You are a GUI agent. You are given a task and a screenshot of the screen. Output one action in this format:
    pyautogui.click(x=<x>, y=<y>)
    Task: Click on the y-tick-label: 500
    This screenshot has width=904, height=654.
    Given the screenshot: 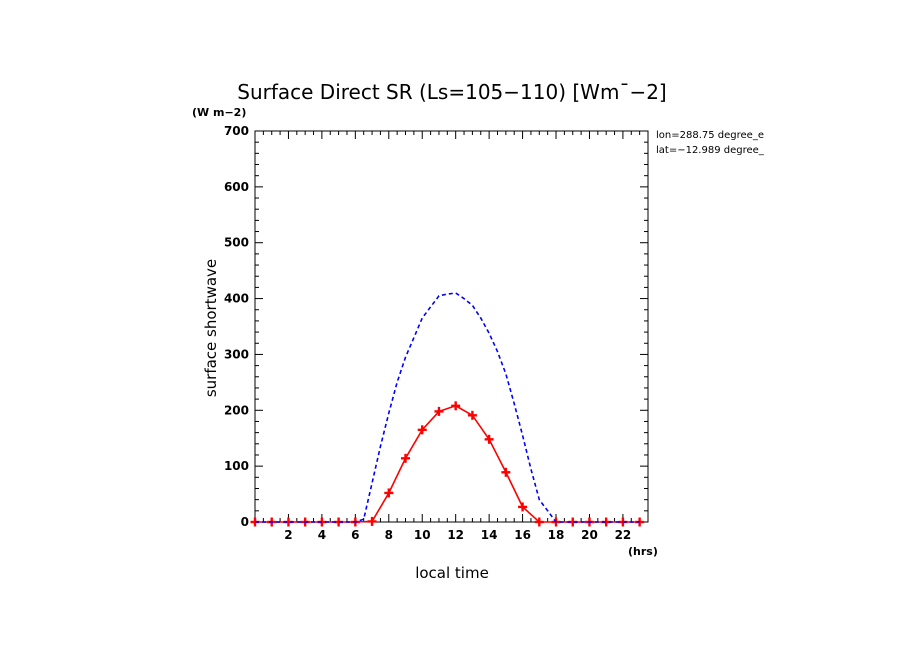 What is the action you would take?
    pyautogui.click(x=236, y=243)
    